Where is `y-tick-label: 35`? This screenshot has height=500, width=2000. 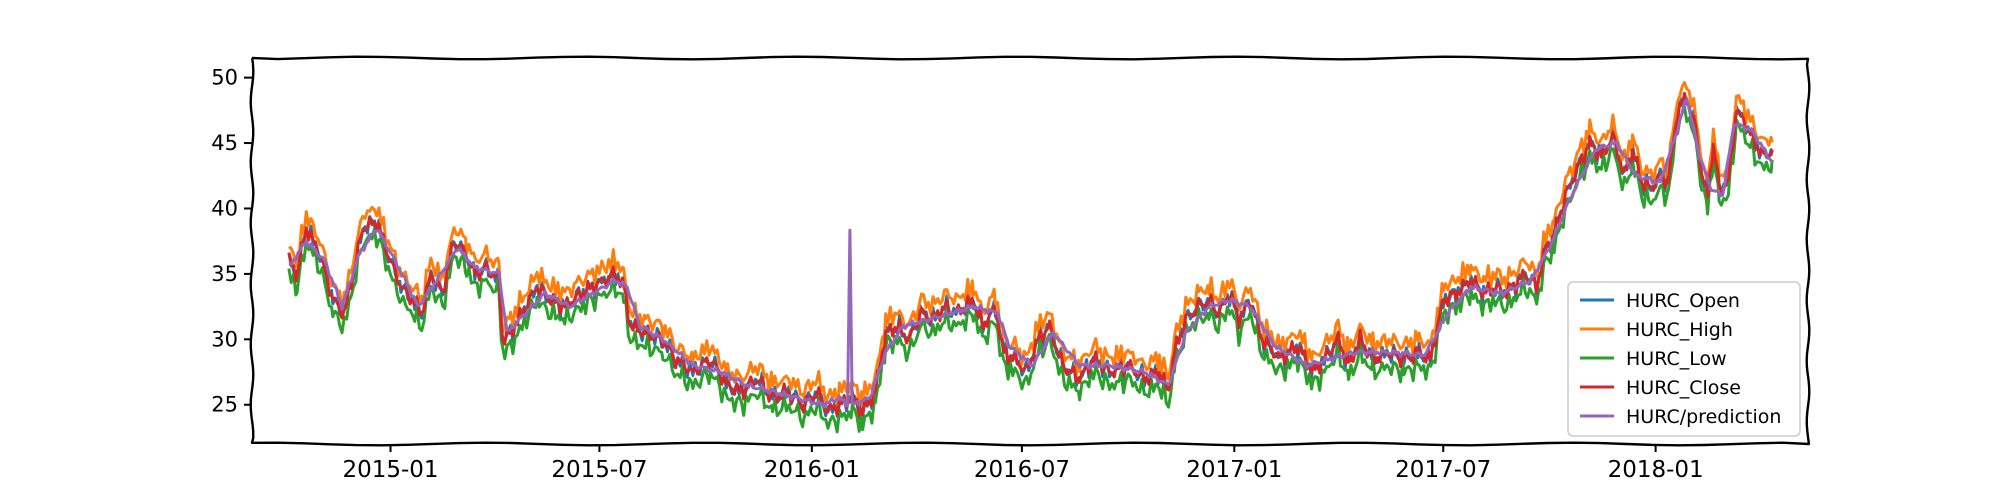 y-tick-label: 35 is located at coordinates (224, 274).